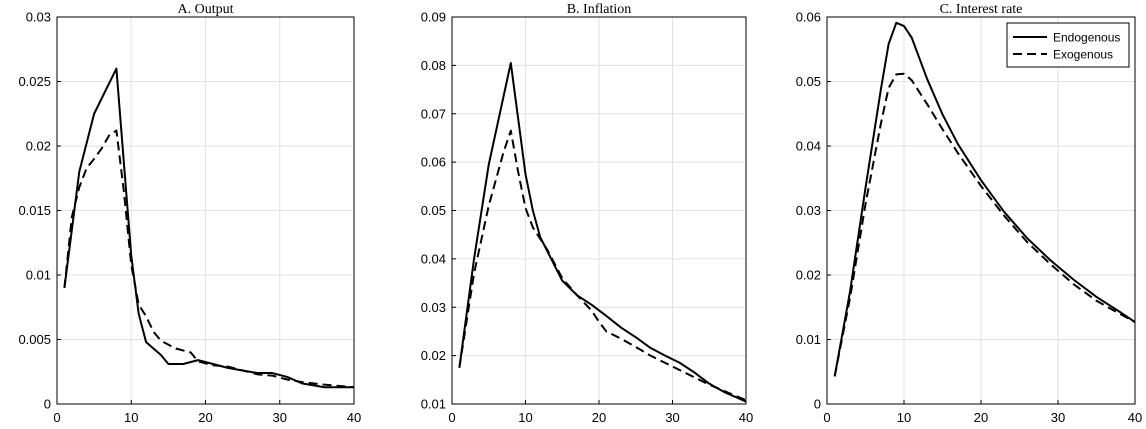 This screenshot has width=1146, height=429. What do you see at coordinates (34, 81) in the screenshot?
I see `y-tick-label: 0.025` at bounding box center [34, 81].